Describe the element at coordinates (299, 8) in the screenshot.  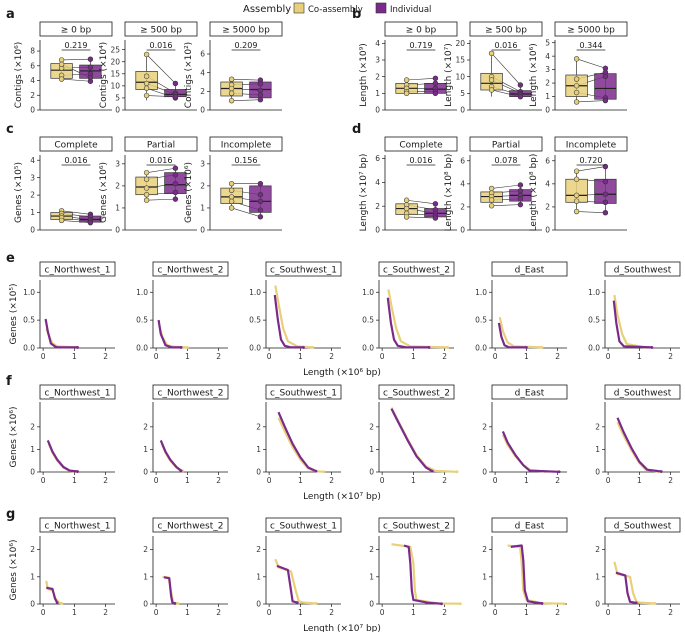
I see `legend-swatch-co` at that location.